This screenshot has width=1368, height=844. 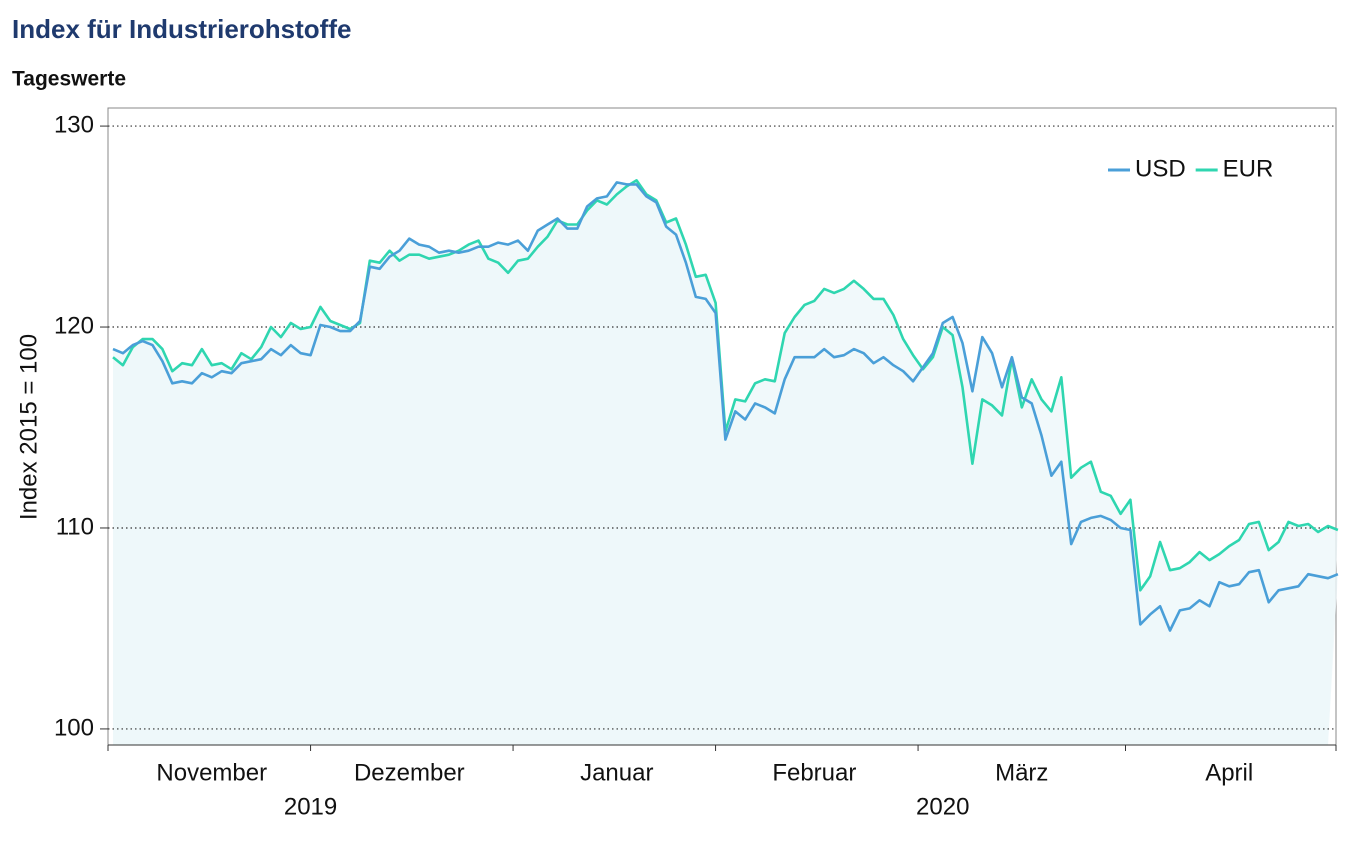 I want to click on x-tick-label: Dezember, so click(x=409, y=772).